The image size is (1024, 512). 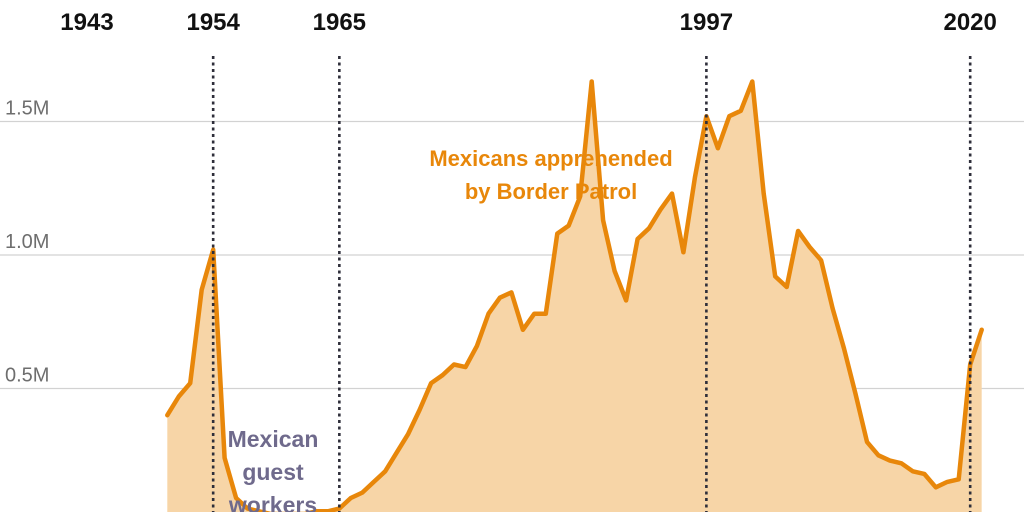 I want to click on annotation-guest-workers-line-3: workers, so click(x=272, y=502).